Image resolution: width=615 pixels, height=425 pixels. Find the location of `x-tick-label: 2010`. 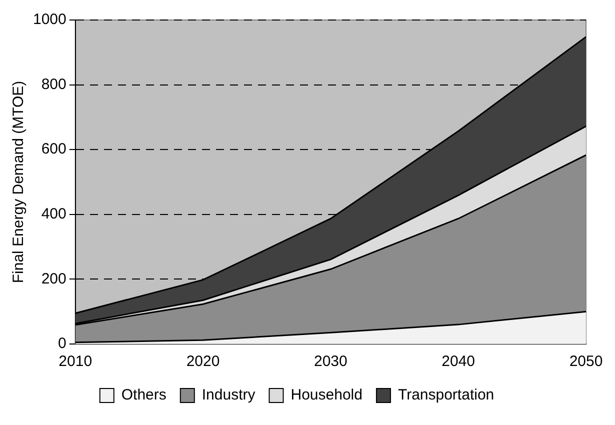

x-tick-label: 2010 is located at coordinates (75, 361).